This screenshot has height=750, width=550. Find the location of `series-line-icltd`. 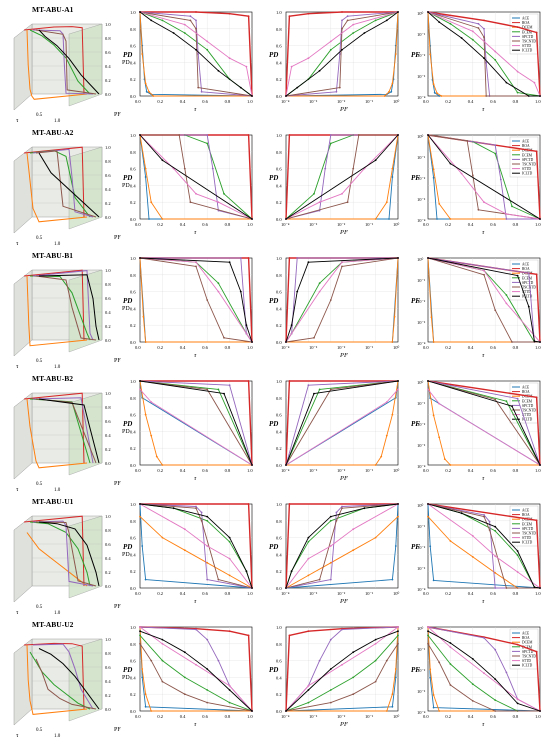

series-line-icltd is located at coordinates (342, 671).